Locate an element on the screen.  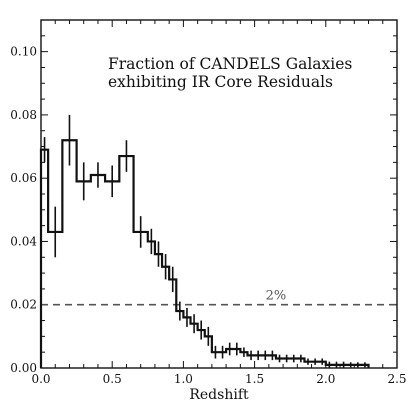
annotation-line-1: Fraction of CANDELS Galaxies is located at coordinates (230, 64).